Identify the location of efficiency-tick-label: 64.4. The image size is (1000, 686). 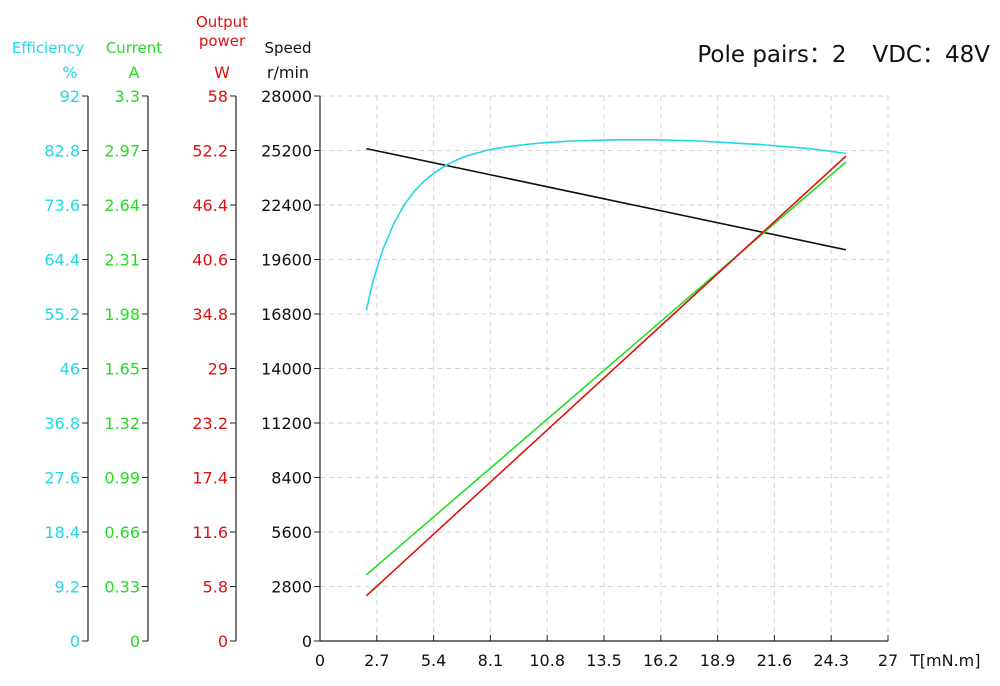
(62, 260).